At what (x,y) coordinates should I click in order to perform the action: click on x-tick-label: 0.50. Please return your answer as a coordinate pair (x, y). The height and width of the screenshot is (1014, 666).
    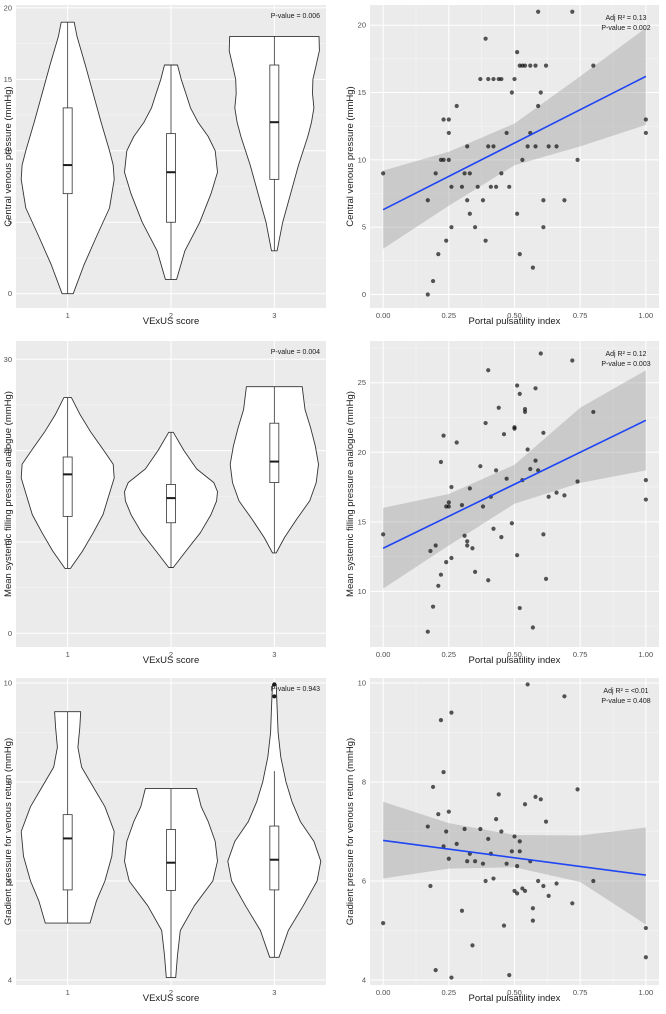
    Looking at the image, I should click on (514, 315).